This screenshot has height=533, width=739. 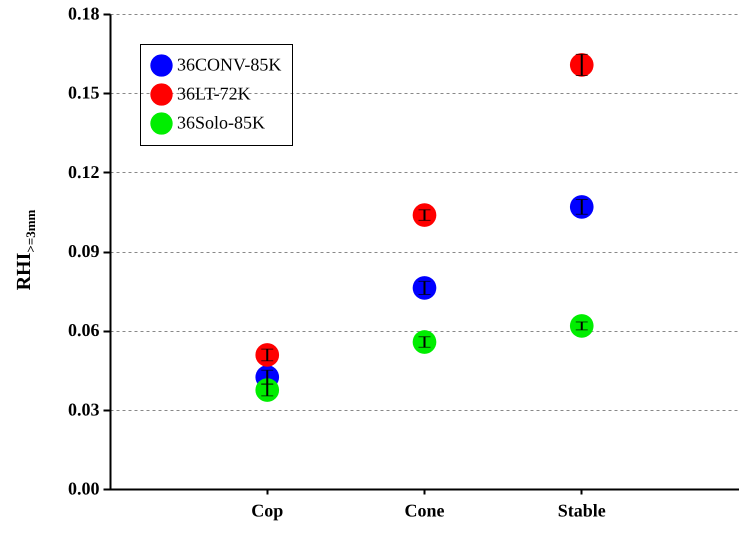 I want to click on y-tick-label: 0.06, so click(x=84, y=330).